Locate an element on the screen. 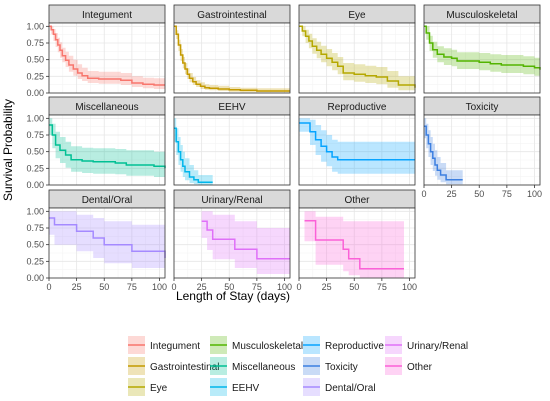  panel-integument: Integument 0.00 0.25 0.50 0.75 1.00 is located at coordinates (96, 51).